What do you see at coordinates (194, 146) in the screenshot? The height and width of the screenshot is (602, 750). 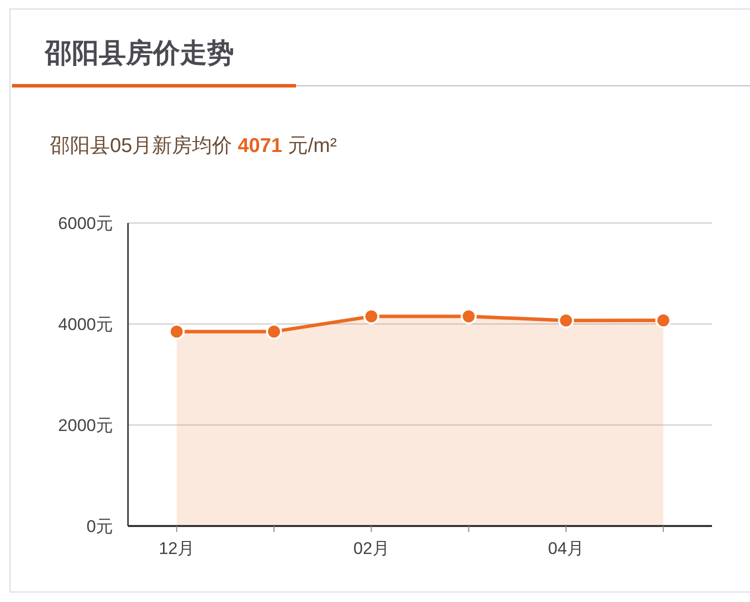 I see `chart-subtitle: 邵阳县05月新房均价 4071 元/m²` at bounding box center [194, 146].